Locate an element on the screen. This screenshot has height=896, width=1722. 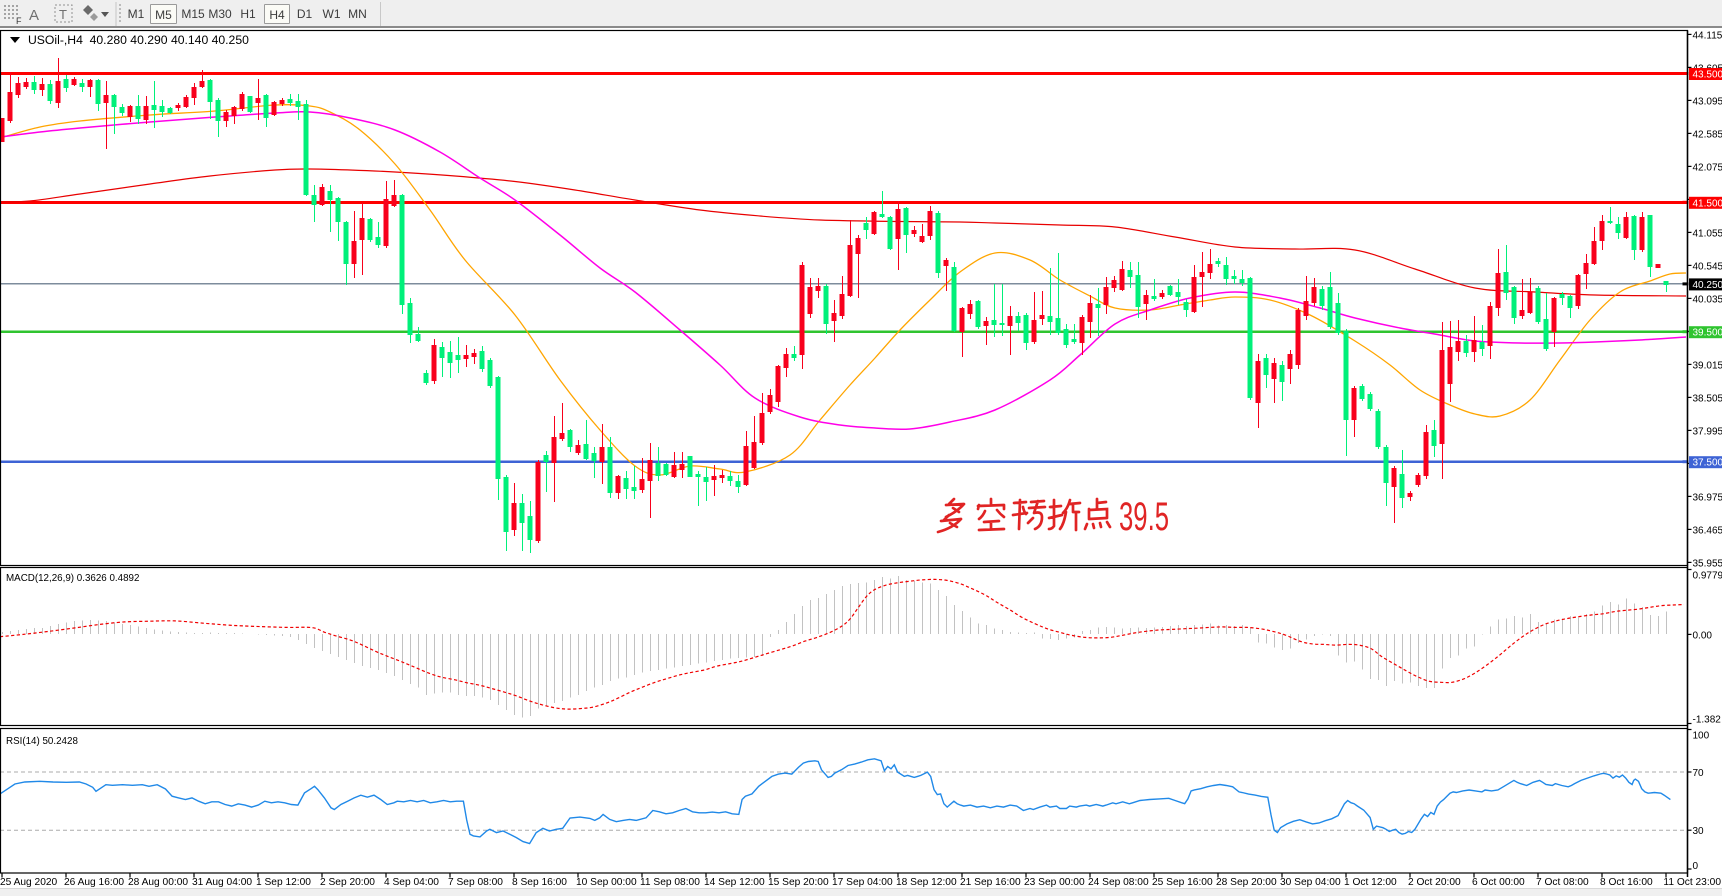
svg-text: 7 Oct 08:00 is located at coordinates (1562, 882).